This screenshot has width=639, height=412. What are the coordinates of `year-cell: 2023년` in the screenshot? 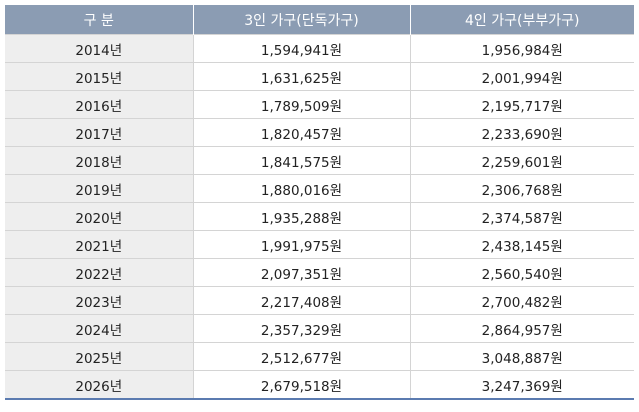 It's located at (99, 300).